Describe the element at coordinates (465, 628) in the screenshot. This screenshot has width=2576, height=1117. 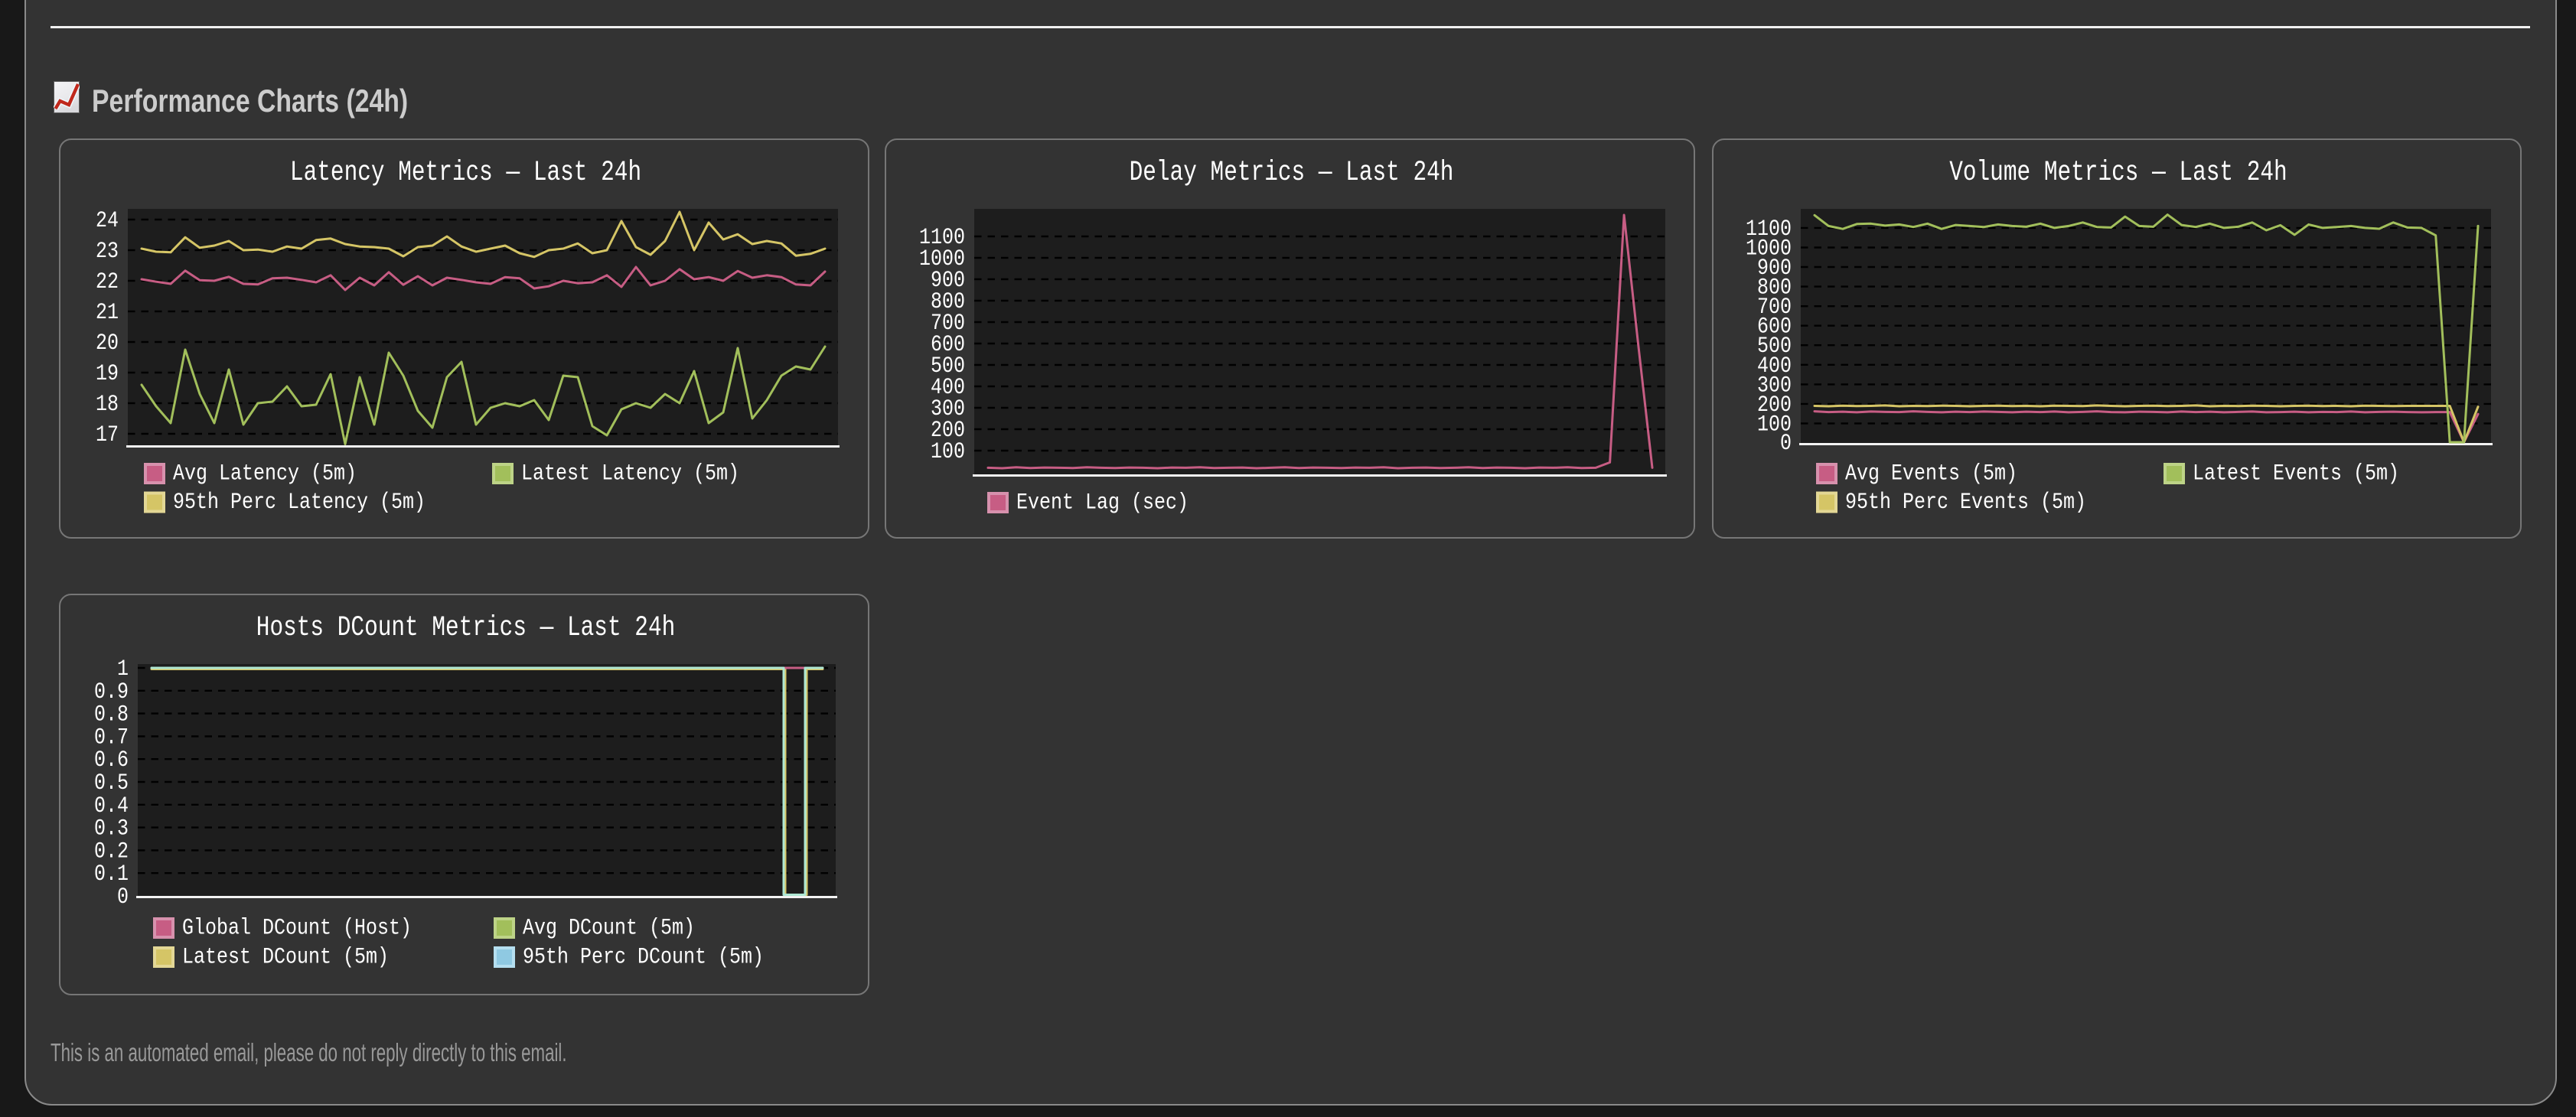
I see `svg-text:Hosts DCount Metrics — Last 24: Hosts DCount Metrics — Last 24h` at that location.